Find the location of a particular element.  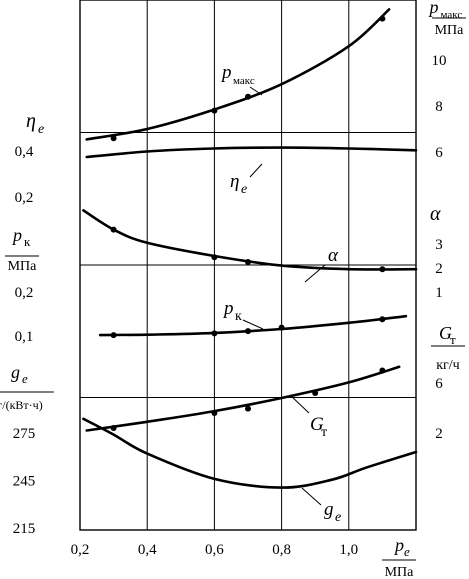

right-axis-pmax: p макс МПа 10 8 6 is located at coordinates (447, 80).